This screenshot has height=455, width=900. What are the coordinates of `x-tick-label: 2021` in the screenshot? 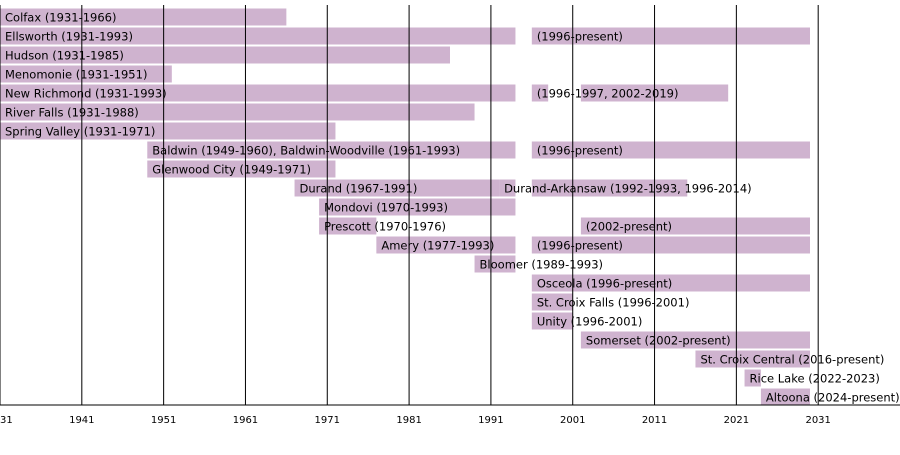 It's located at (736, 420).